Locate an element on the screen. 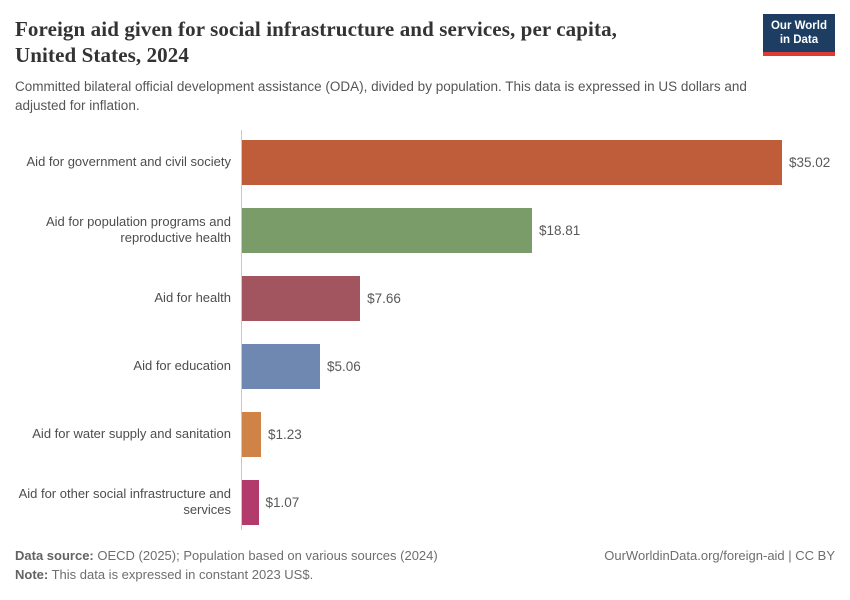 The width and height of the screenshot is (850, 600). bar-area: $1.07 is located at coordinates (536, 502).